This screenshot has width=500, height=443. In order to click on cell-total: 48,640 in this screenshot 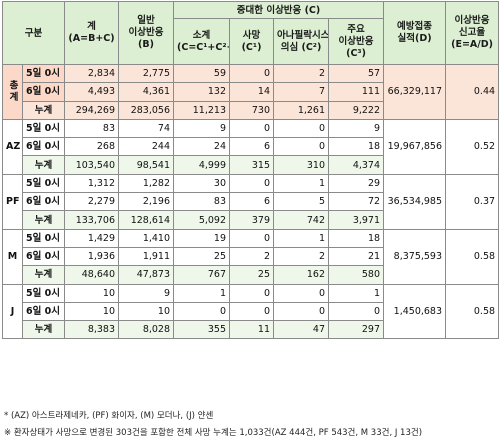, I will do `click(92, 275)`.